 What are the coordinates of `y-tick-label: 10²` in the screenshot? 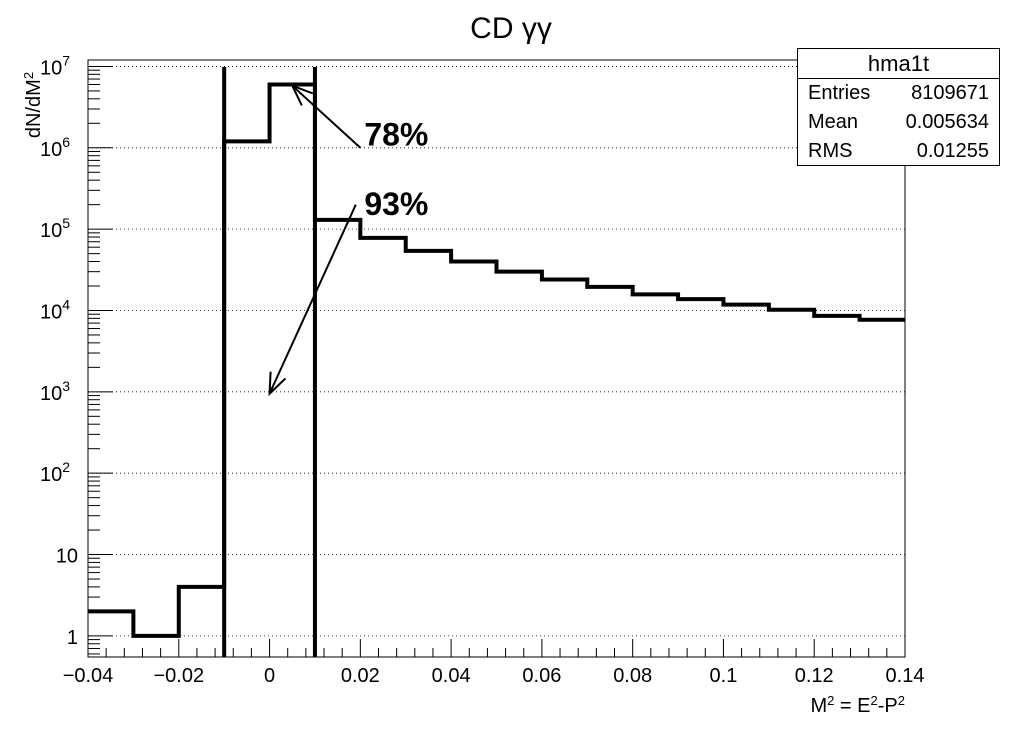 It's located at (55, 472).